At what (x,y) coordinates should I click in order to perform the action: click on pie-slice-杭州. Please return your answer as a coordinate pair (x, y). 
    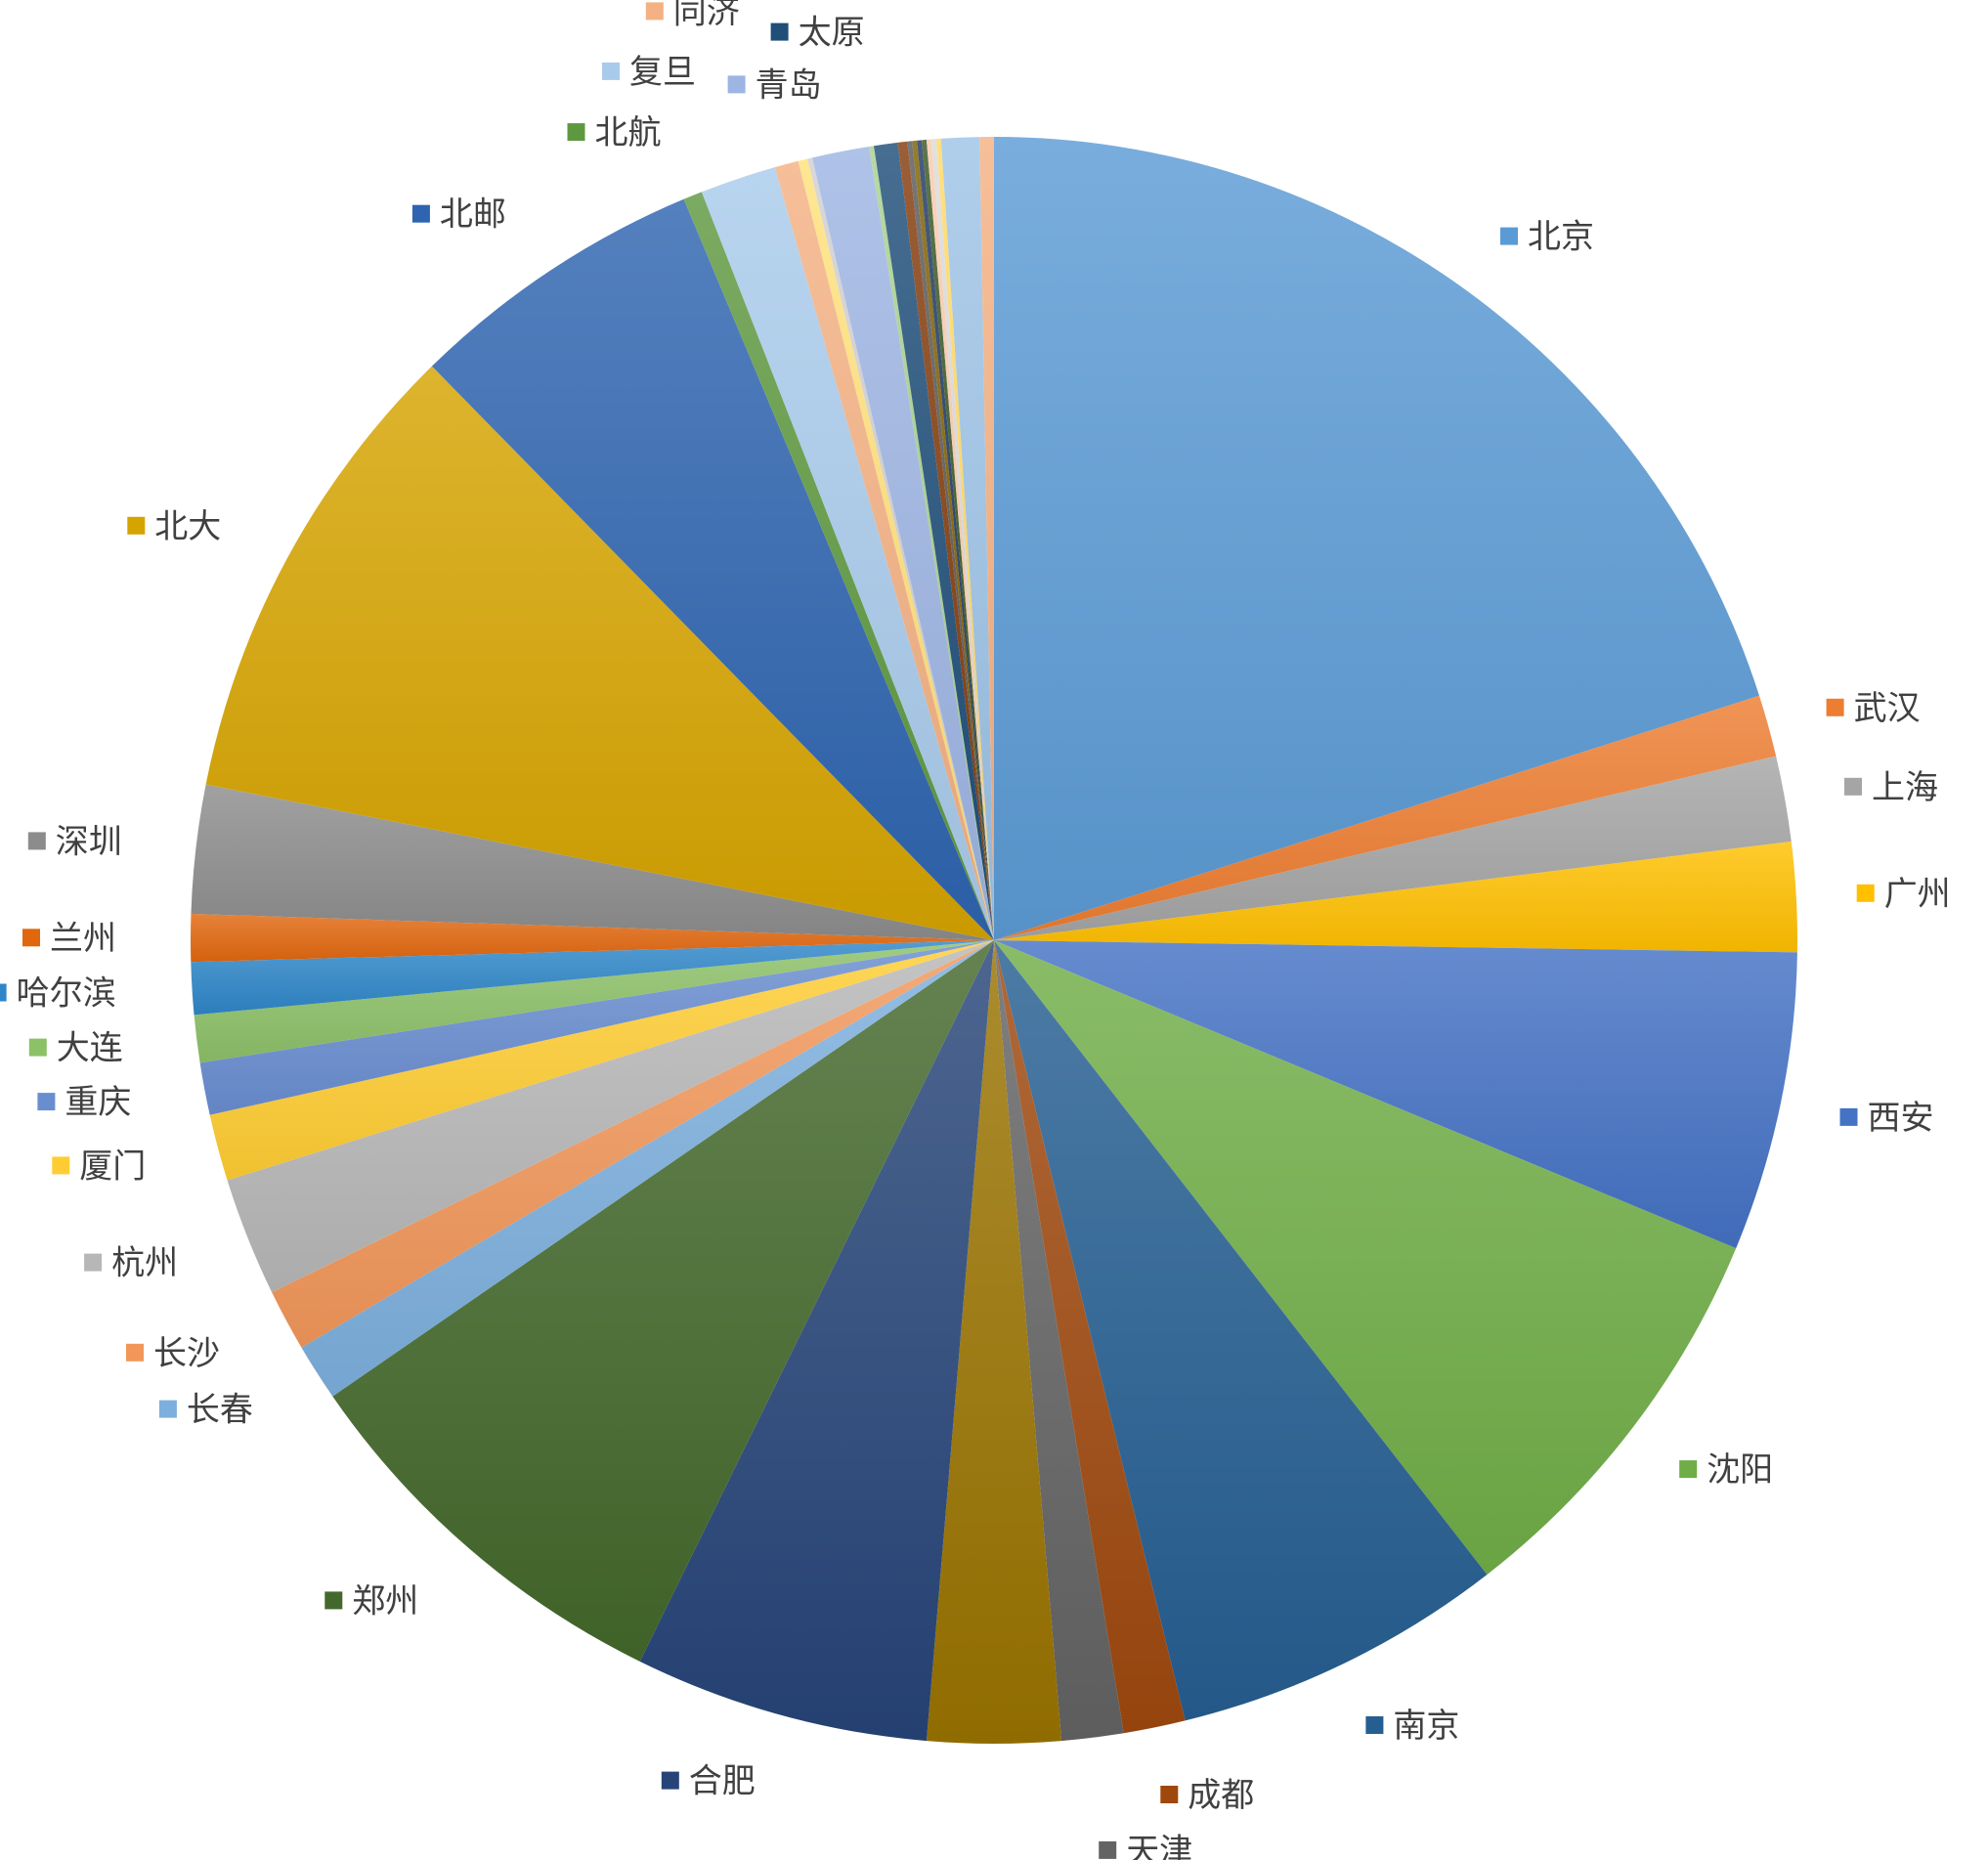
    Looking at the image, I should click on (610, 1116).